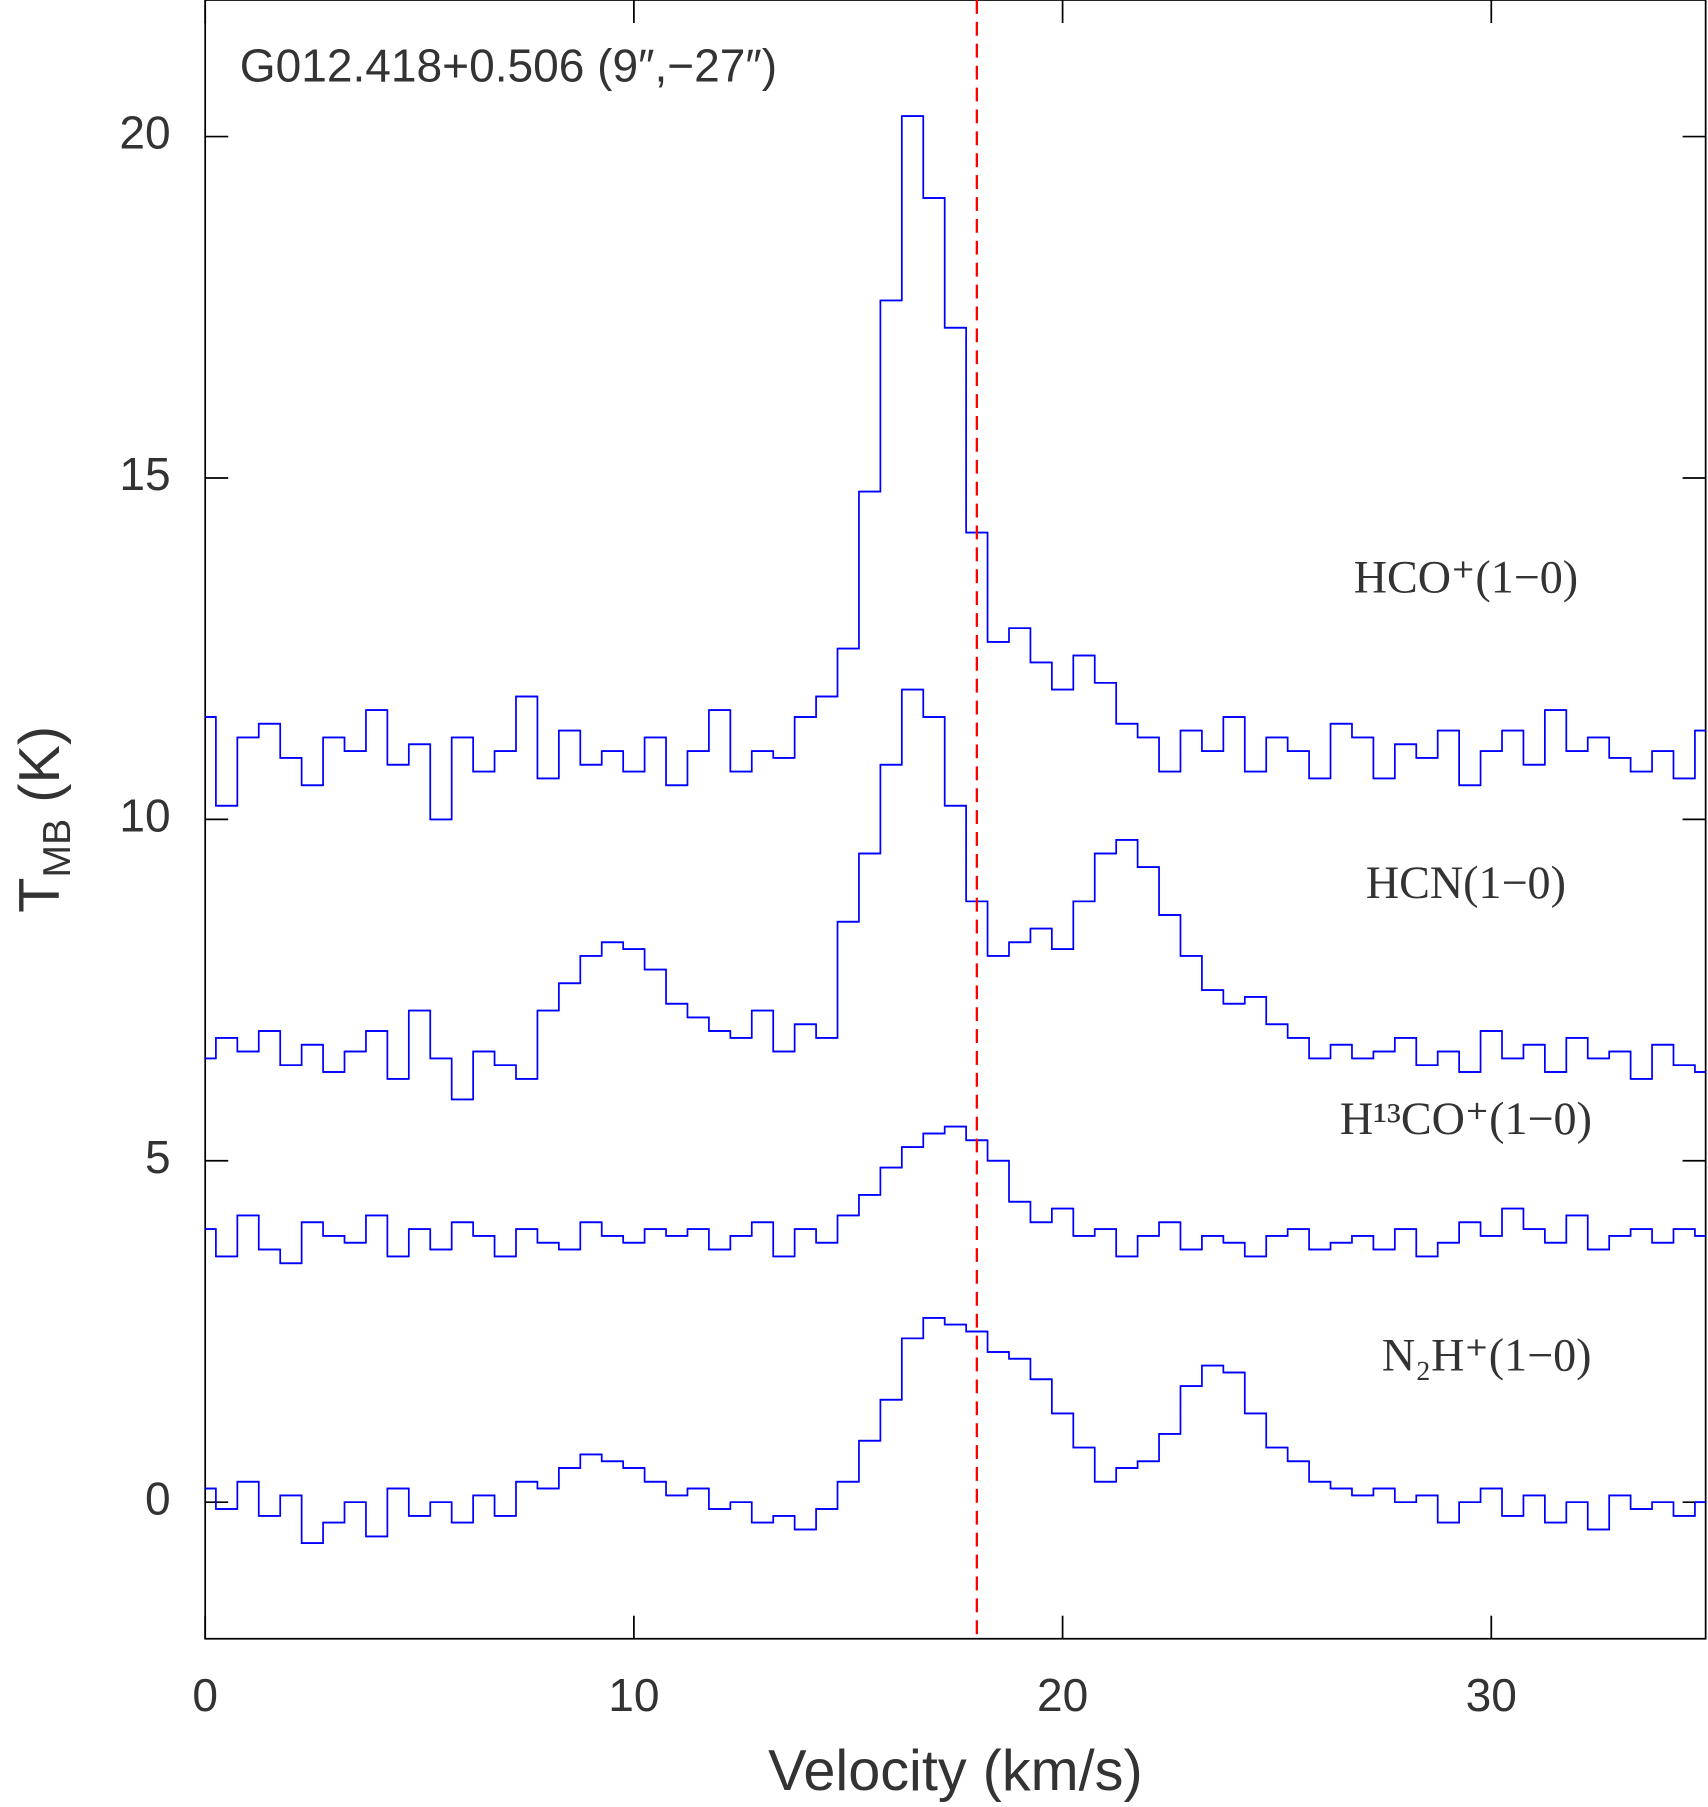  Describe the element at coordinates (1466, 577) in the screenshot. I see `series-label: HCO⁺(1−0)` at that location.